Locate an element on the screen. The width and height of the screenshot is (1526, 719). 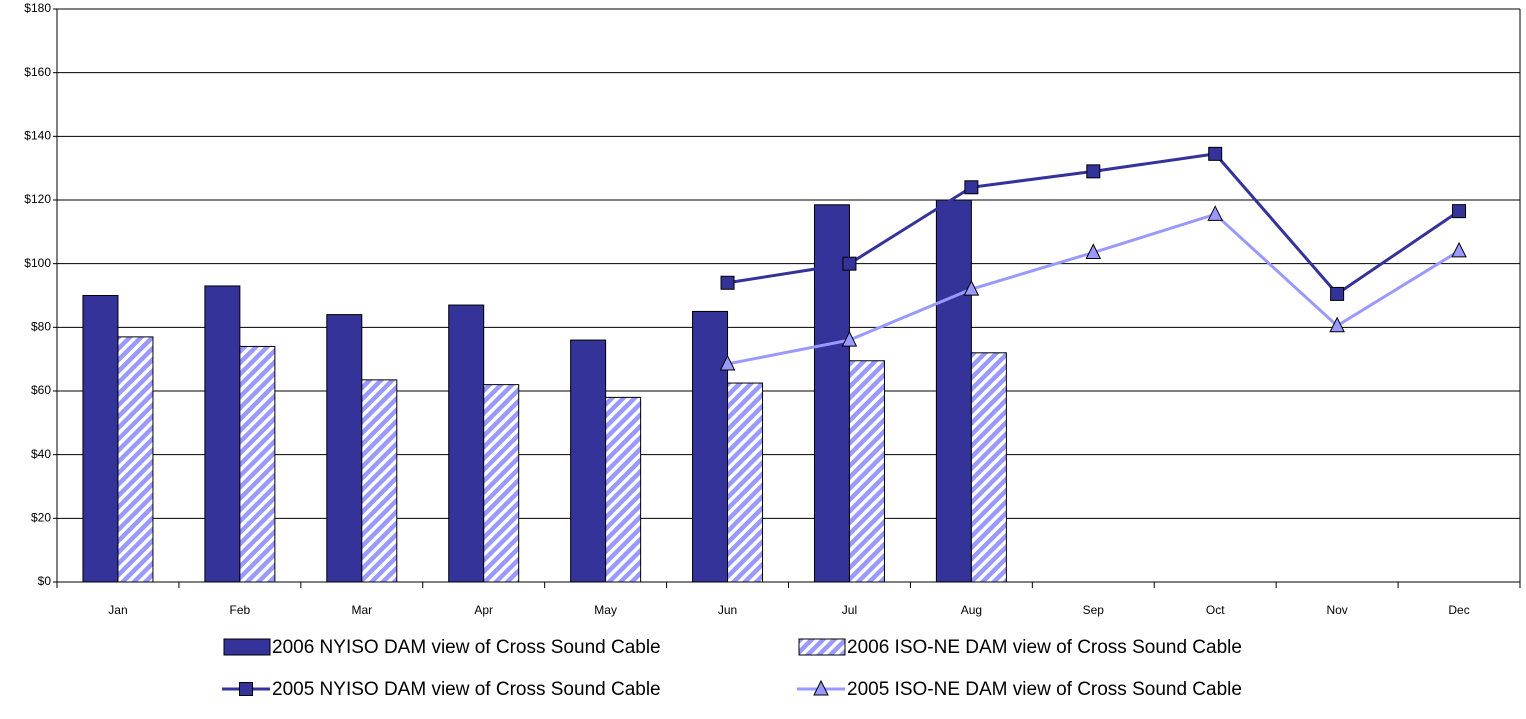
x-tick-label: Nov is located at coordinates (1336, 610).